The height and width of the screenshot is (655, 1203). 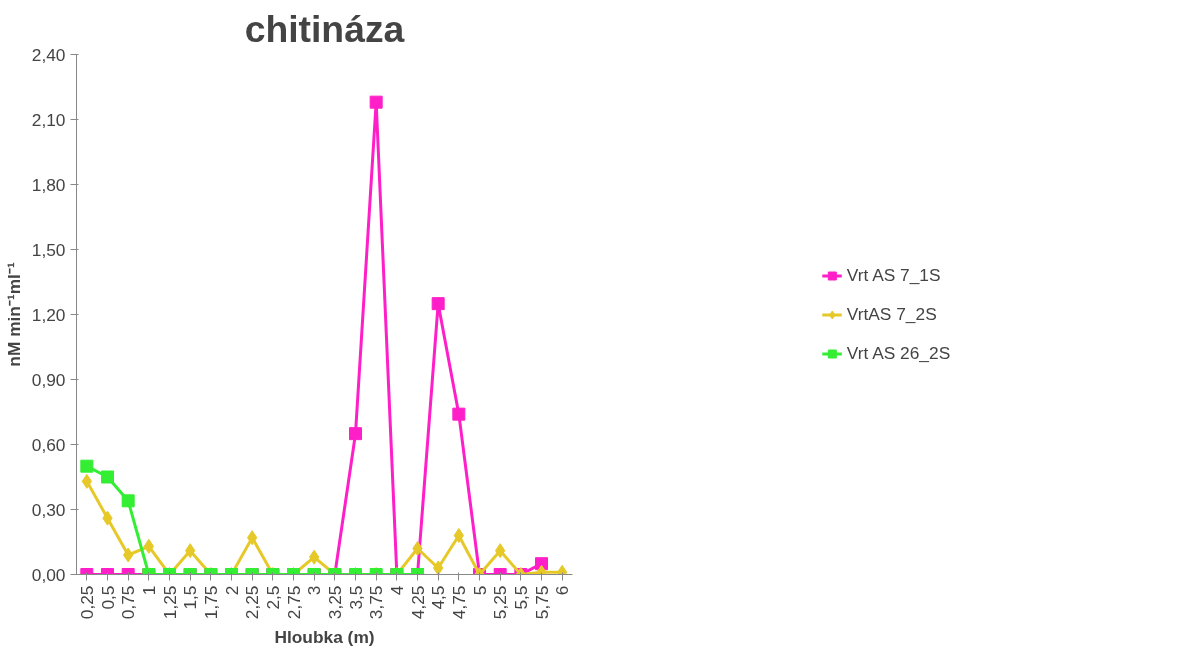 What do you see at coordinates (107, 597) in the screenshot?
I see `x-tick-label: 0,5` at bounding box center [107, 597].